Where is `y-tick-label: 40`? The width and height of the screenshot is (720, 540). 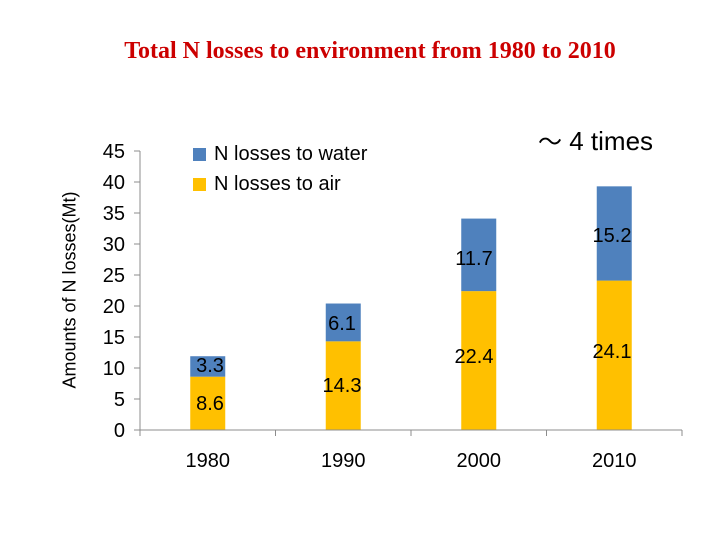
y-tick-label: 40 is located at coordinates (114, 183).